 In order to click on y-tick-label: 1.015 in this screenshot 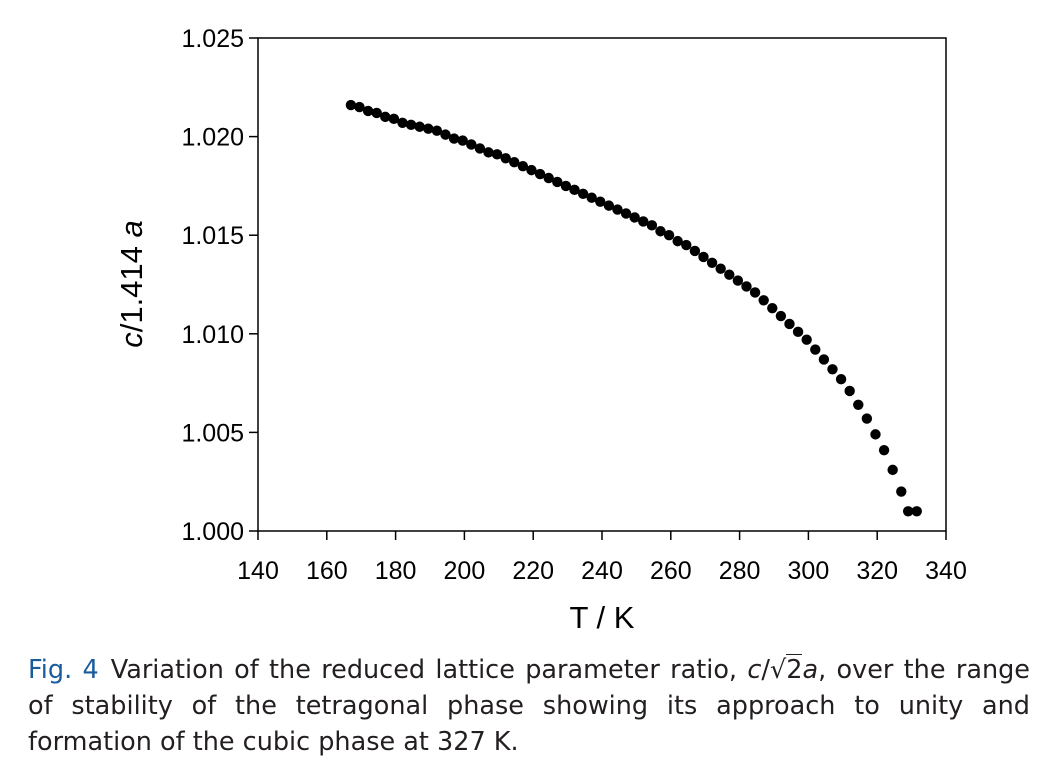, I will do `click(212, 236)`.